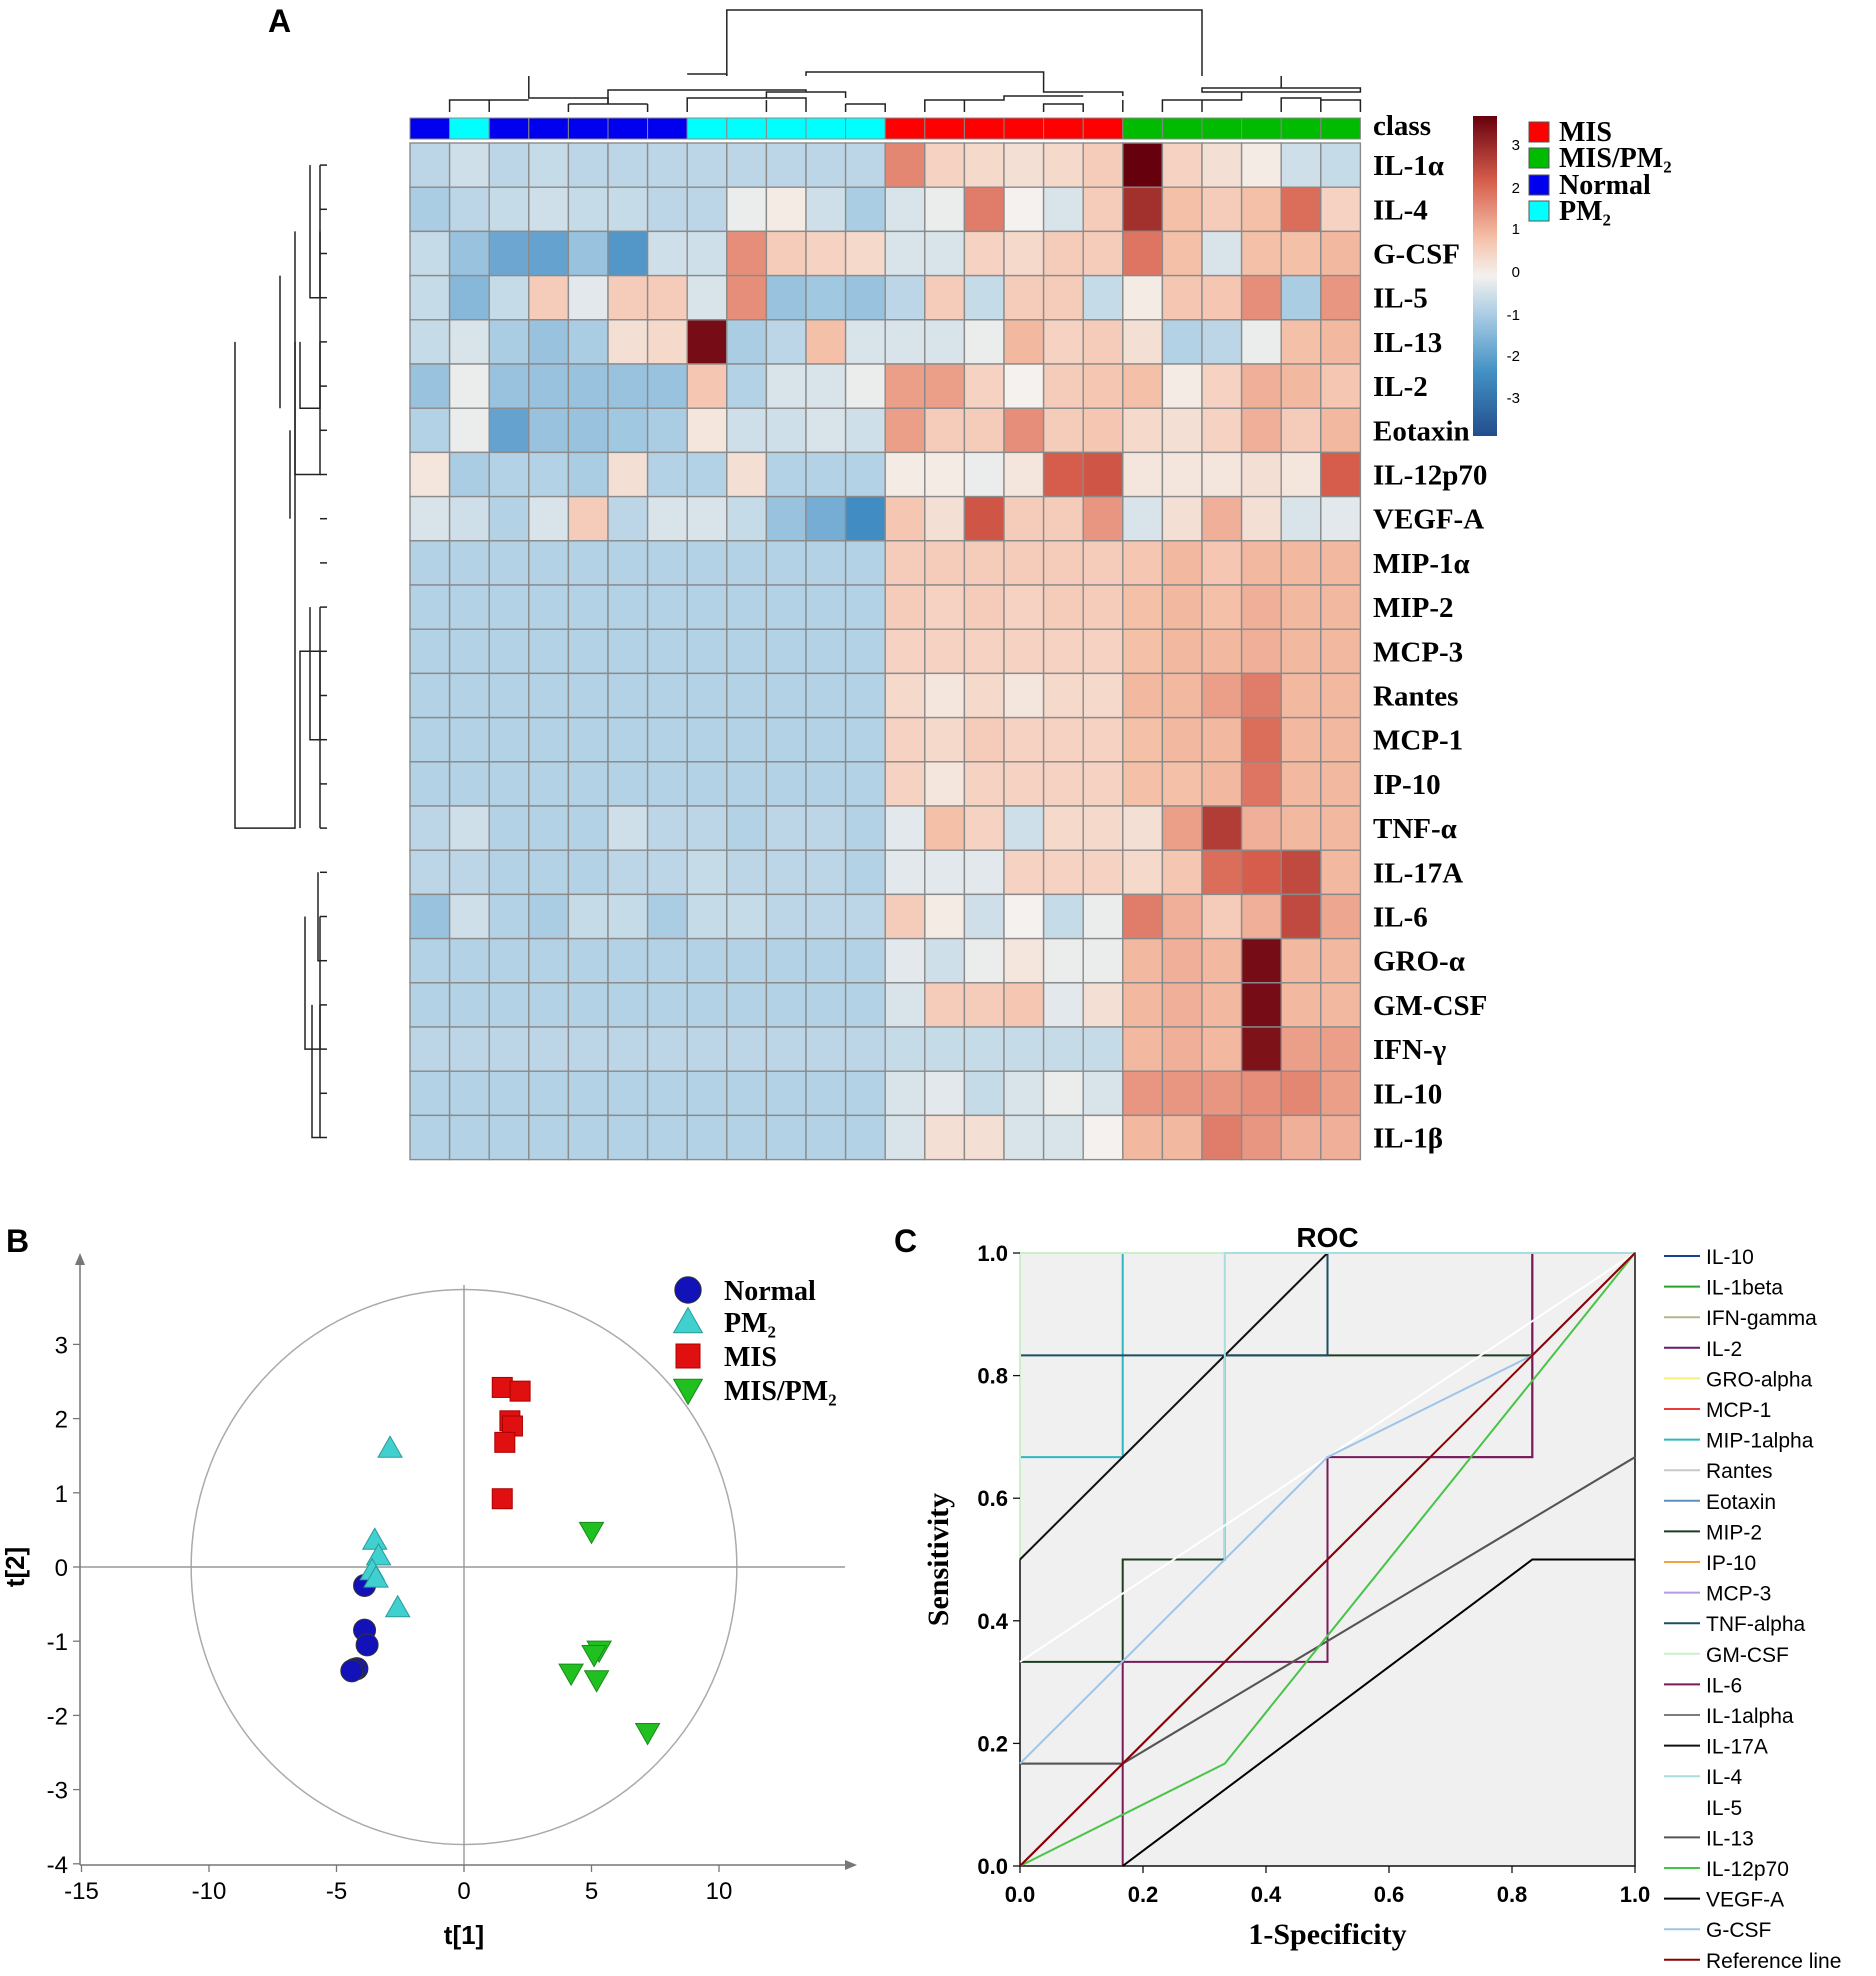  Describe the element at coordinates (1724, 1808) in the screenshot. I see `roc-legend-label: IL-5` at that location.